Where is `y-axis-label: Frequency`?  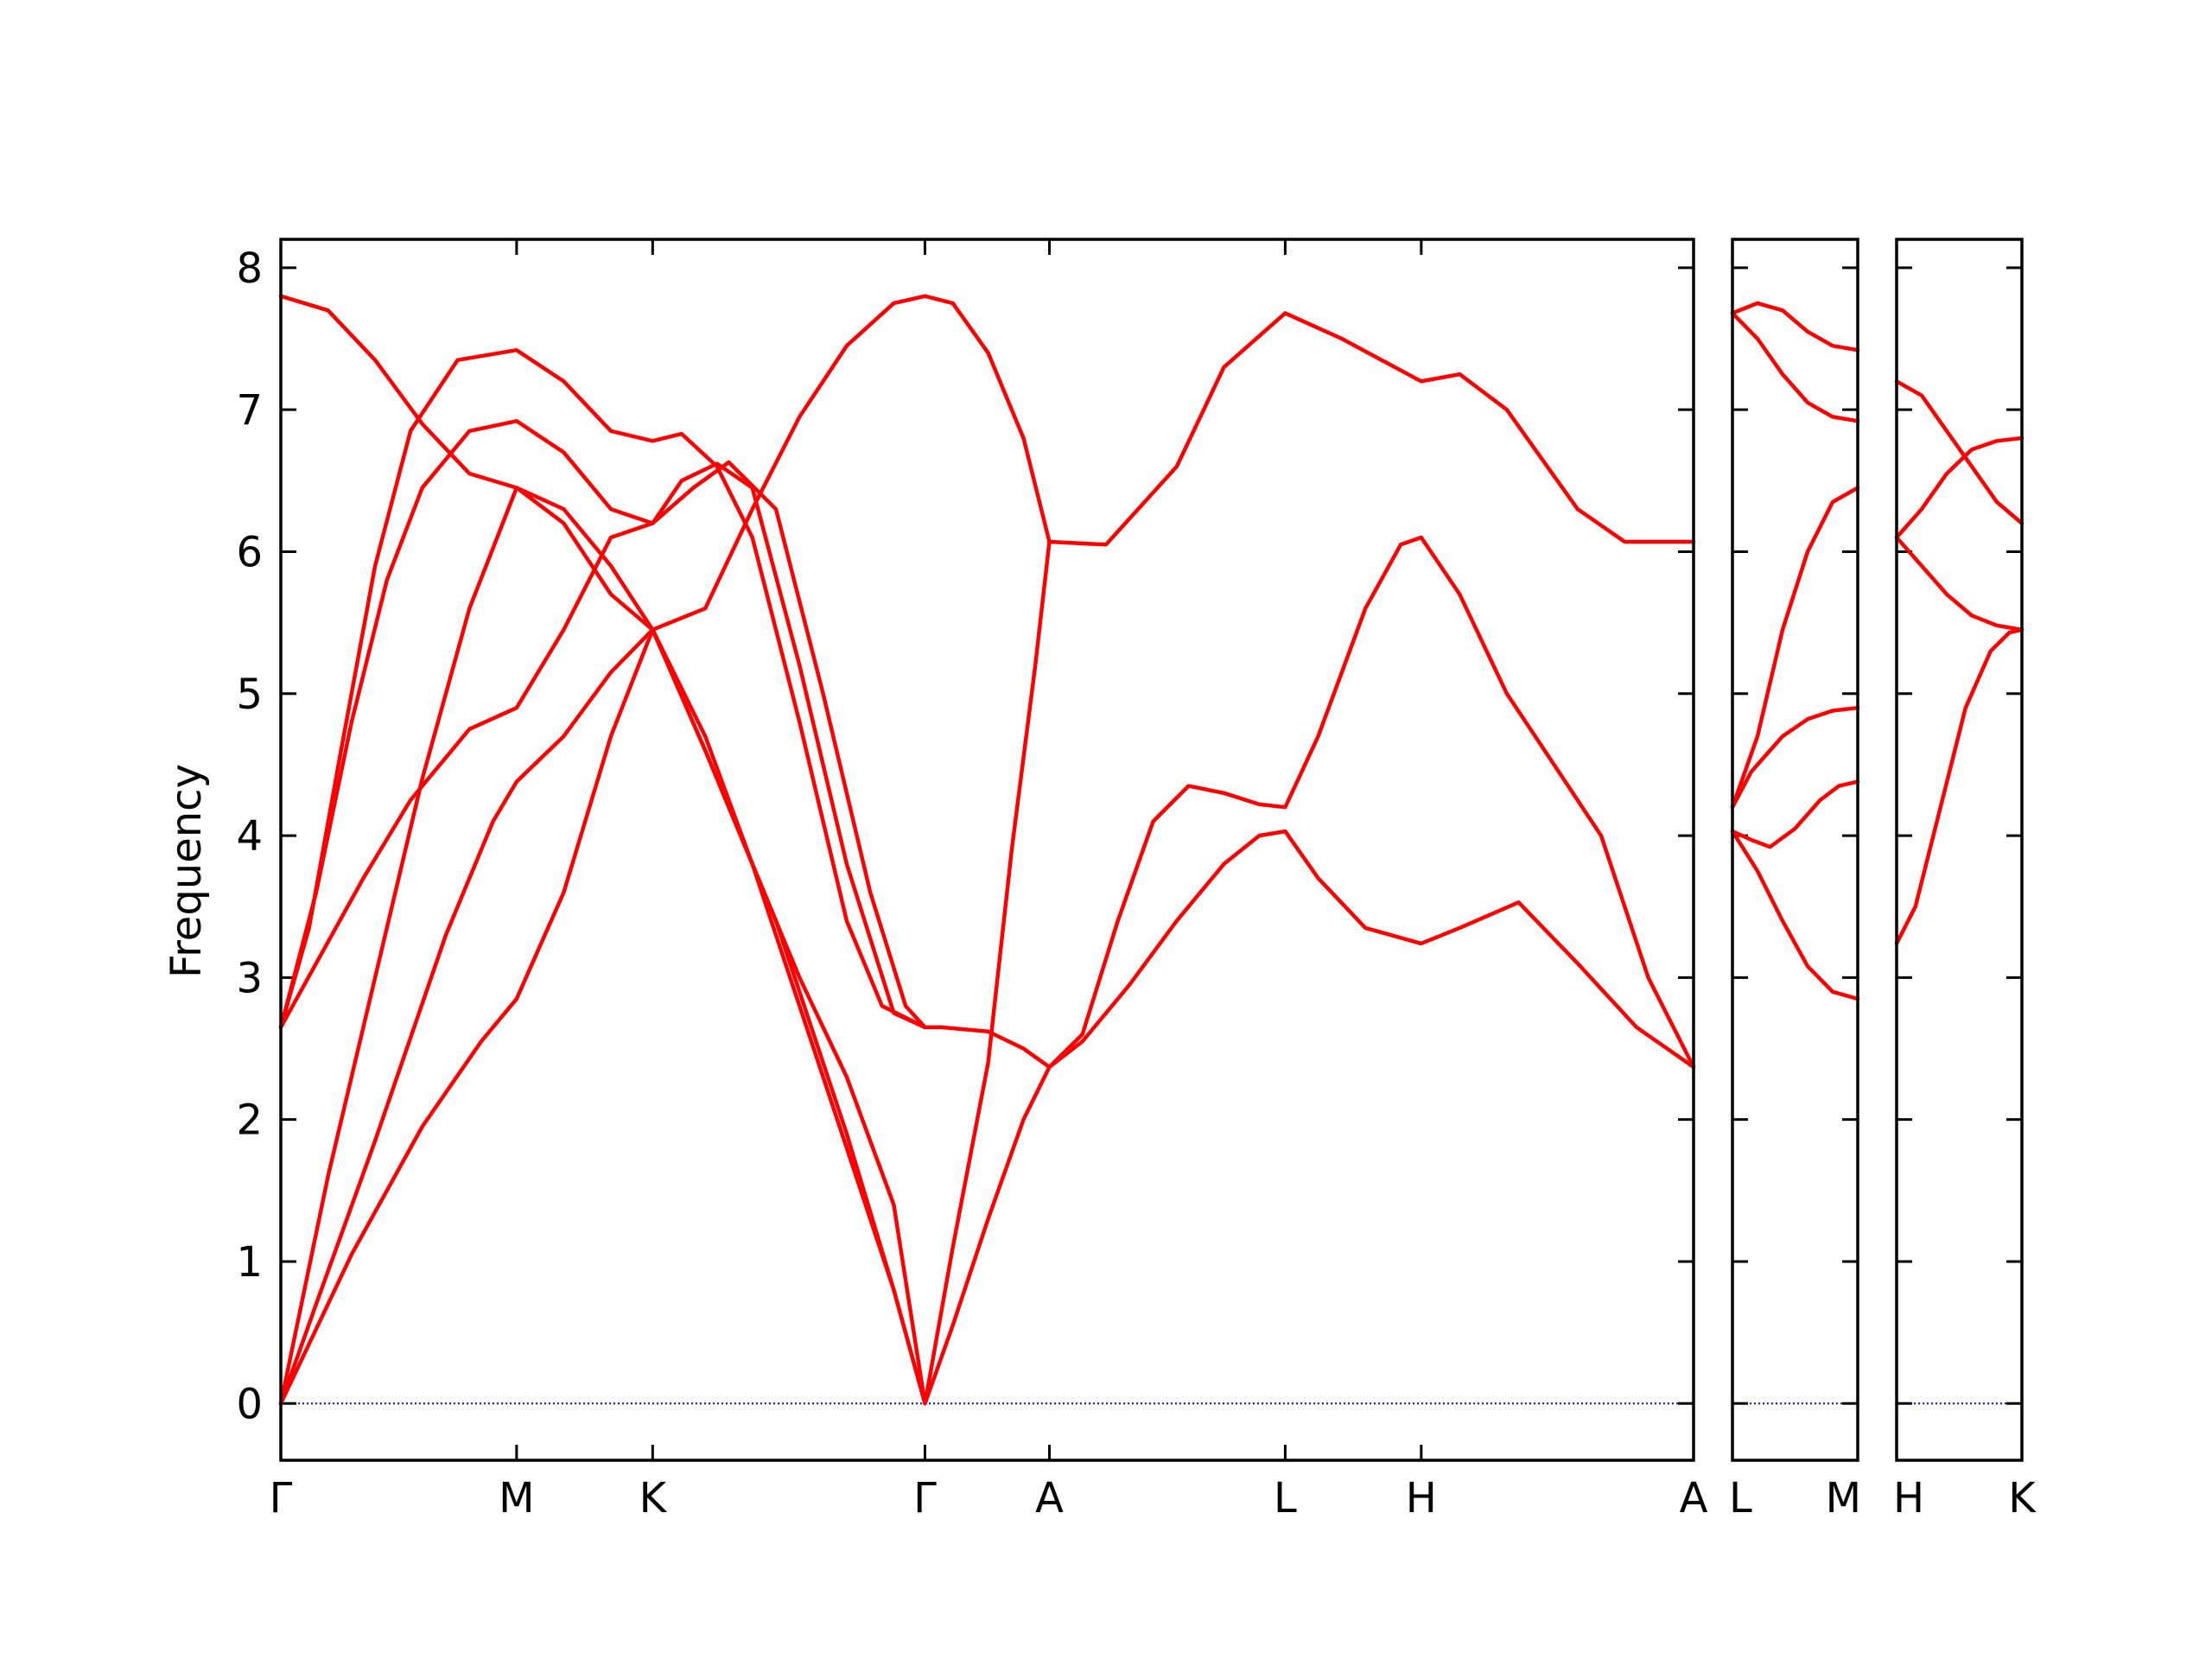 y-axis-label: Frequency is located at coordinates (186, 871).